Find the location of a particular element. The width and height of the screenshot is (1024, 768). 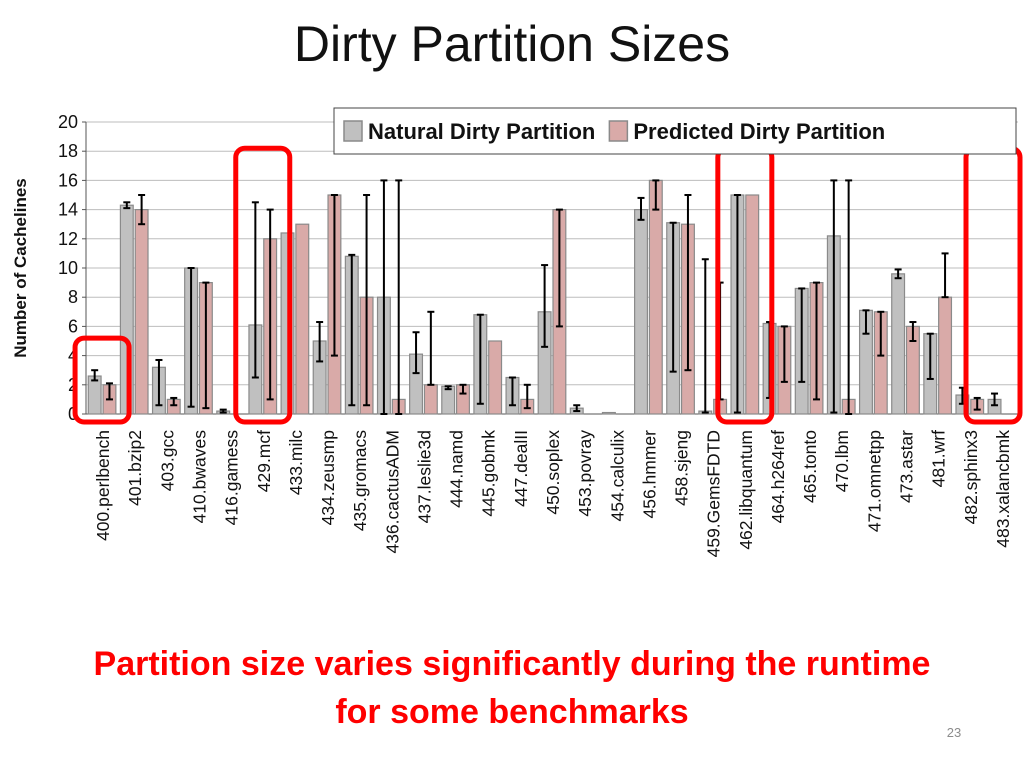

x-tick-label: 465.tonto is located at coordinates (810, 466).